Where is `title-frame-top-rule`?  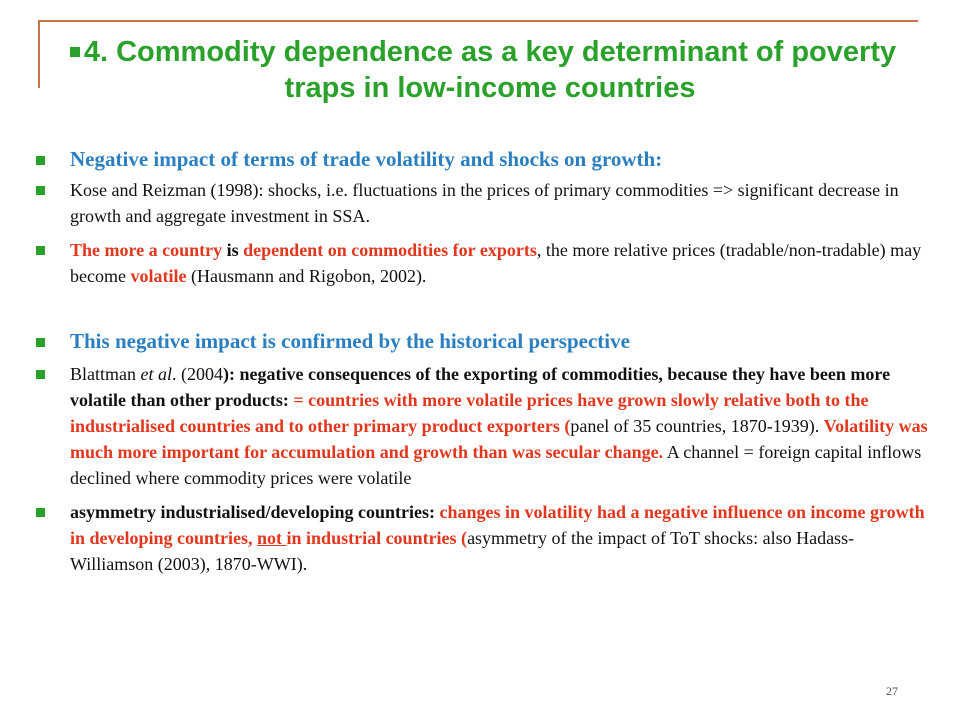 title-frame-top-rule is located at coordinates (478, 21).